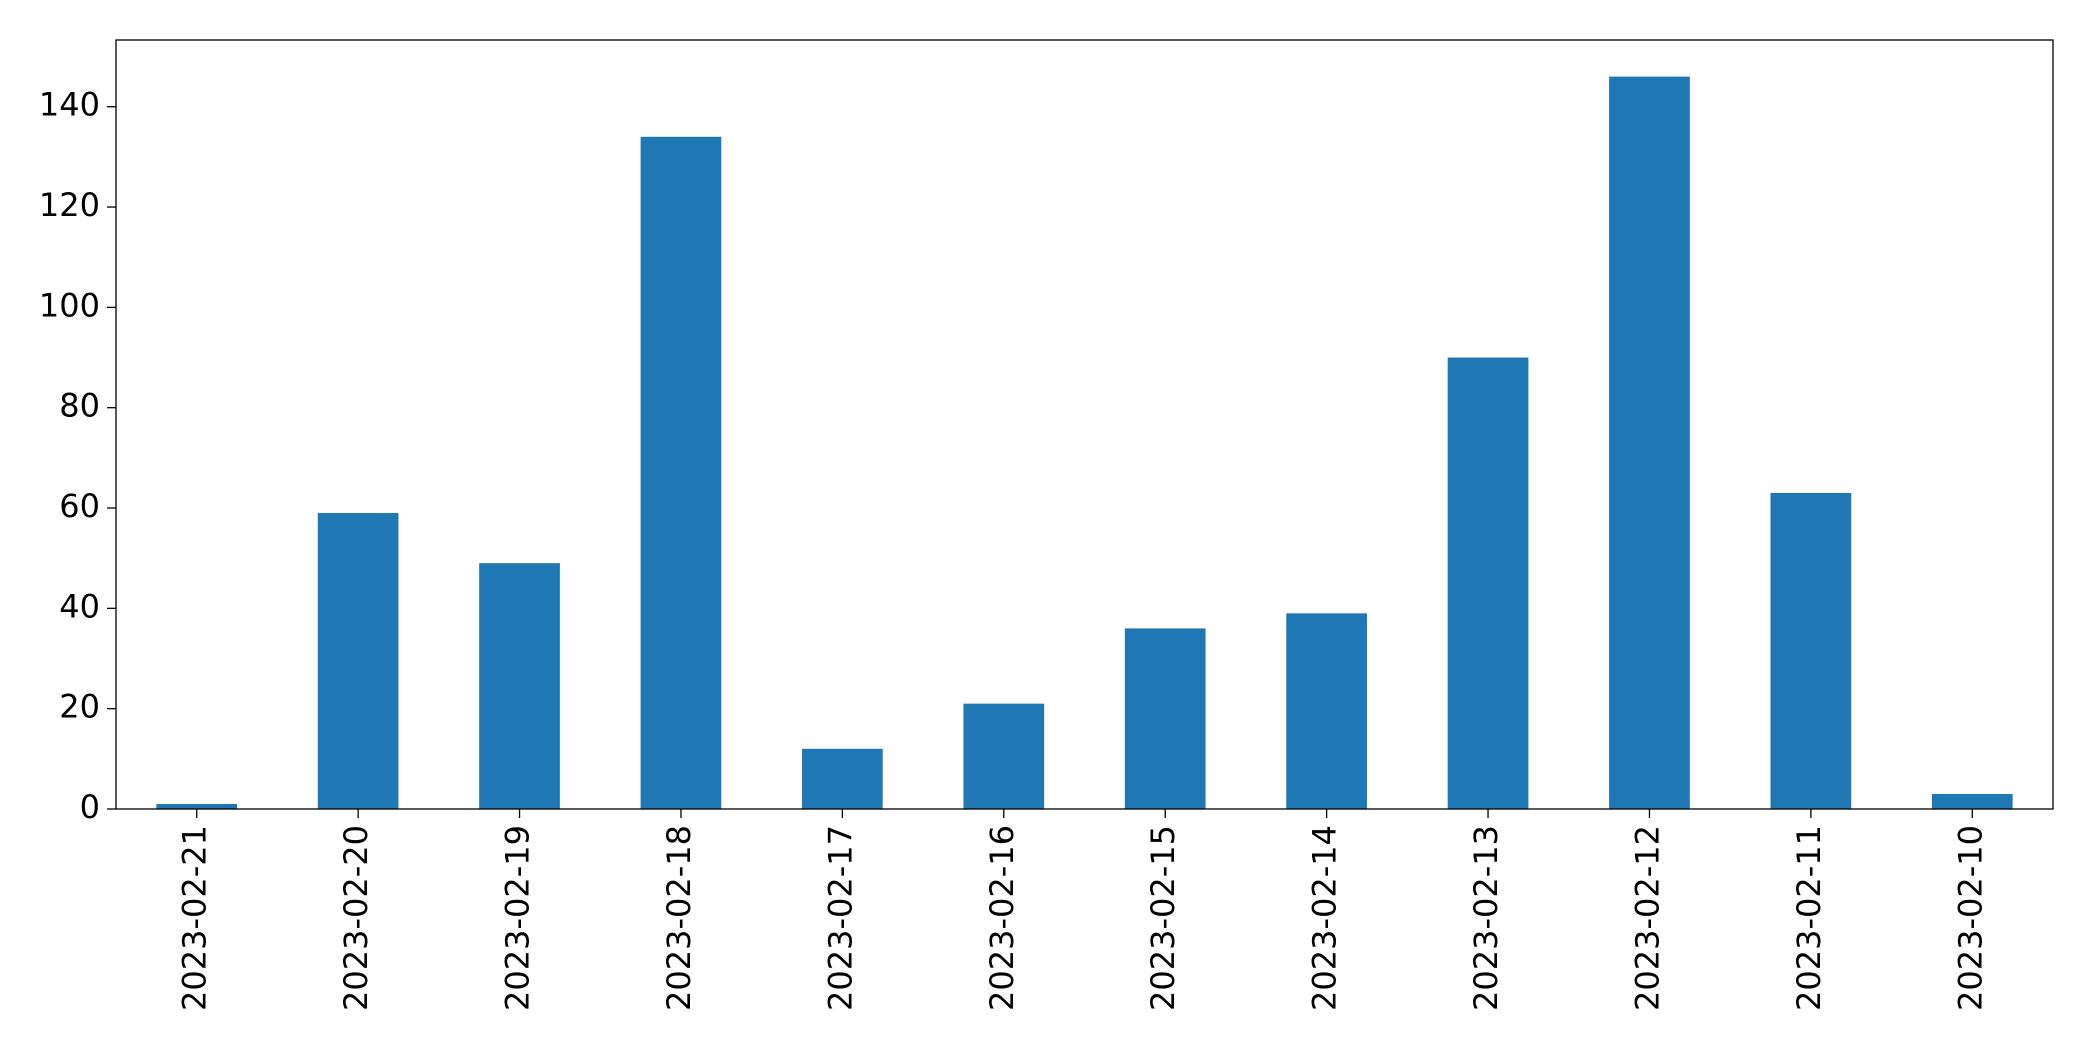  I want to click on y-tick-label: 40, so click(79, 606).